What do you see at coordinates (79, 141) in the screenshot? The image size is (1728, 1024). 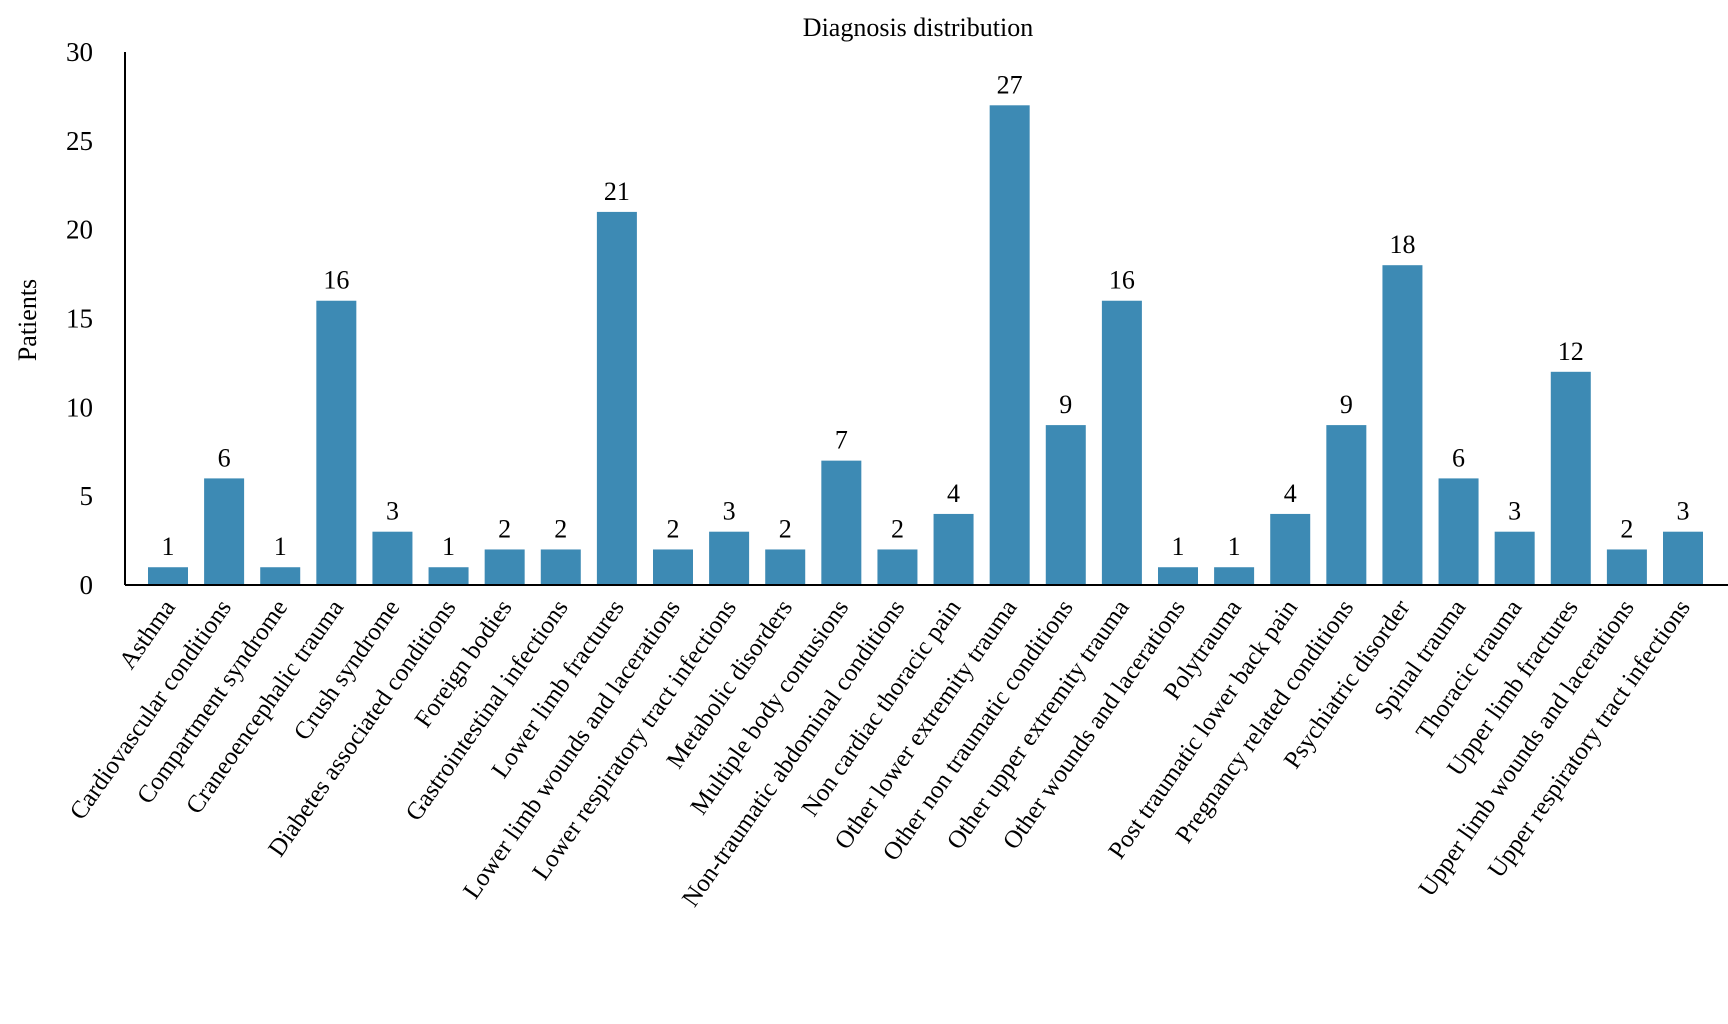 I see `y-tick-label: 25` at bounding box center [79, 141].